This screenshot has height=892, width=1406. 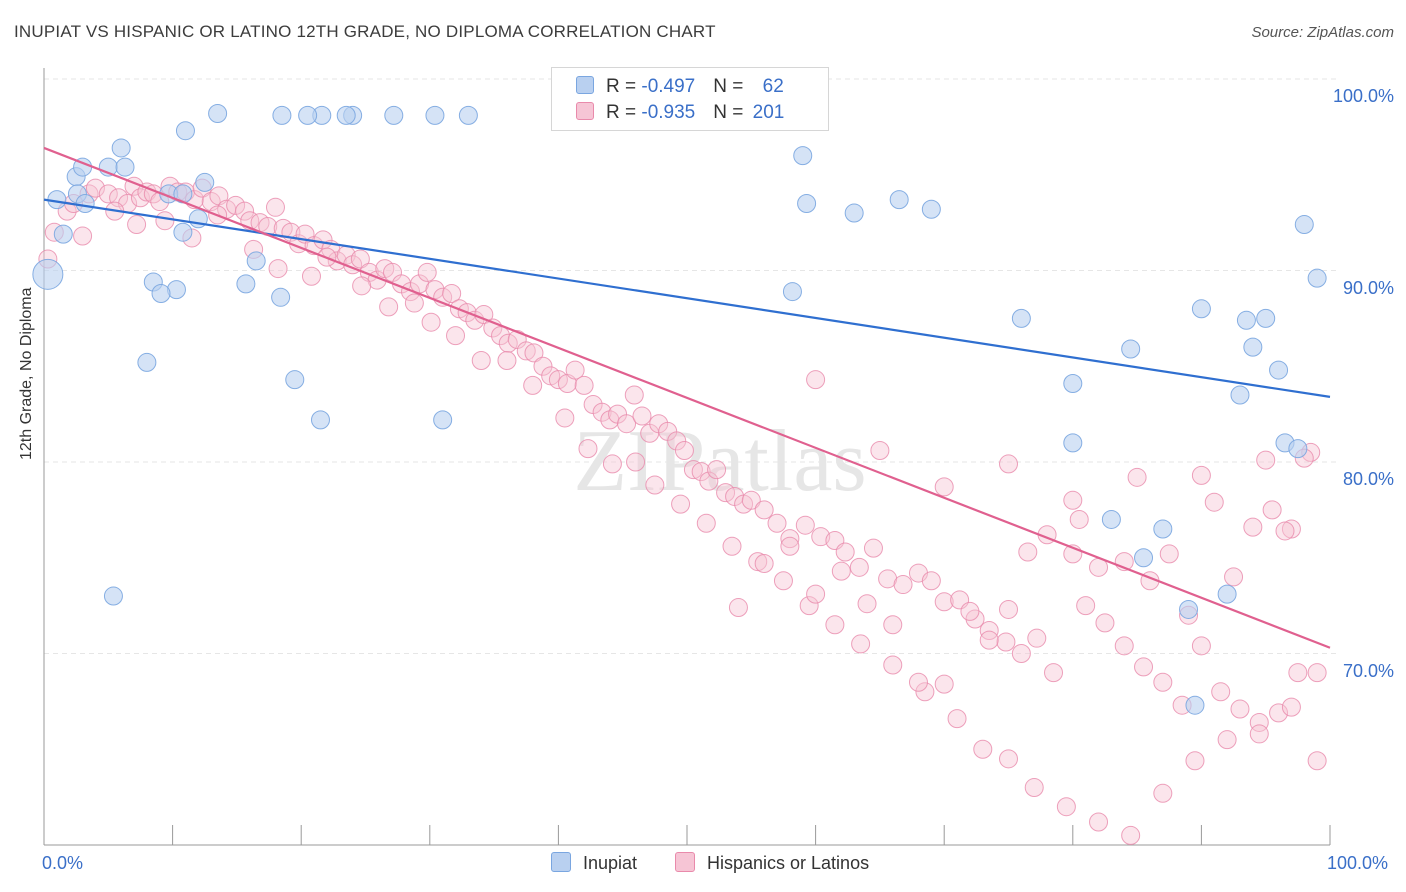 I want to click on y-tick-label: 70.0%, so click(x=1368, y=670).